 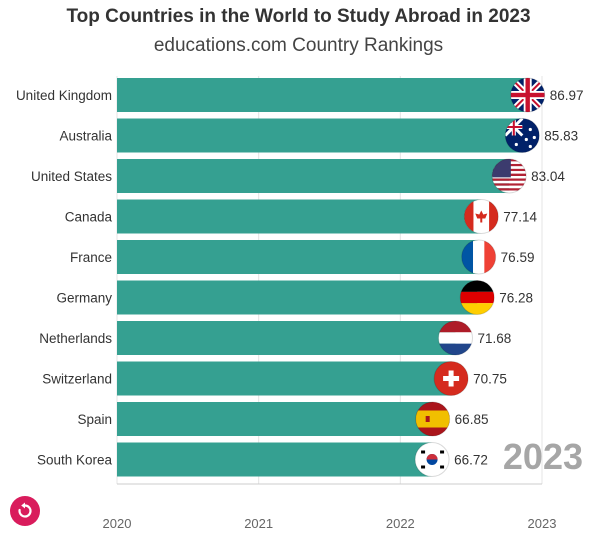 What do you see at coordinates (542, 456) in the screenshot?
I see `year-label: 2023` at bounding box center [542, 456].